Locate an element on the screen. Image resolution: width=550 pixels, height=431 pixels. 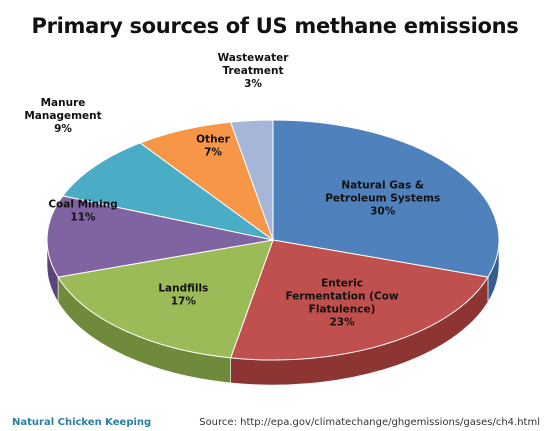
slice-label-4: Manure Management 9% is located at coordinates (62, 116).